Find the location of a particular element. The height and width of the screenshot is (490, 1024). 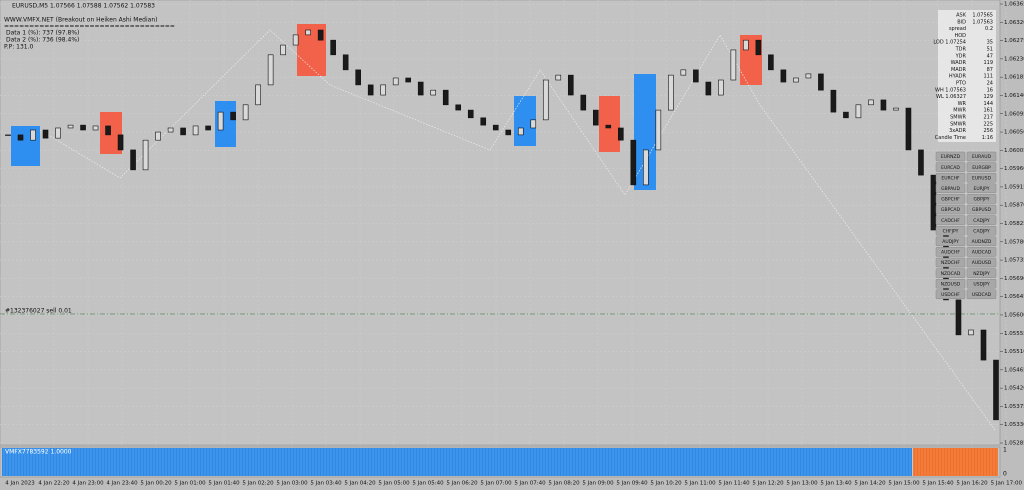

y-tick-label: 1.05690 is located at coordinates (1014, 279).